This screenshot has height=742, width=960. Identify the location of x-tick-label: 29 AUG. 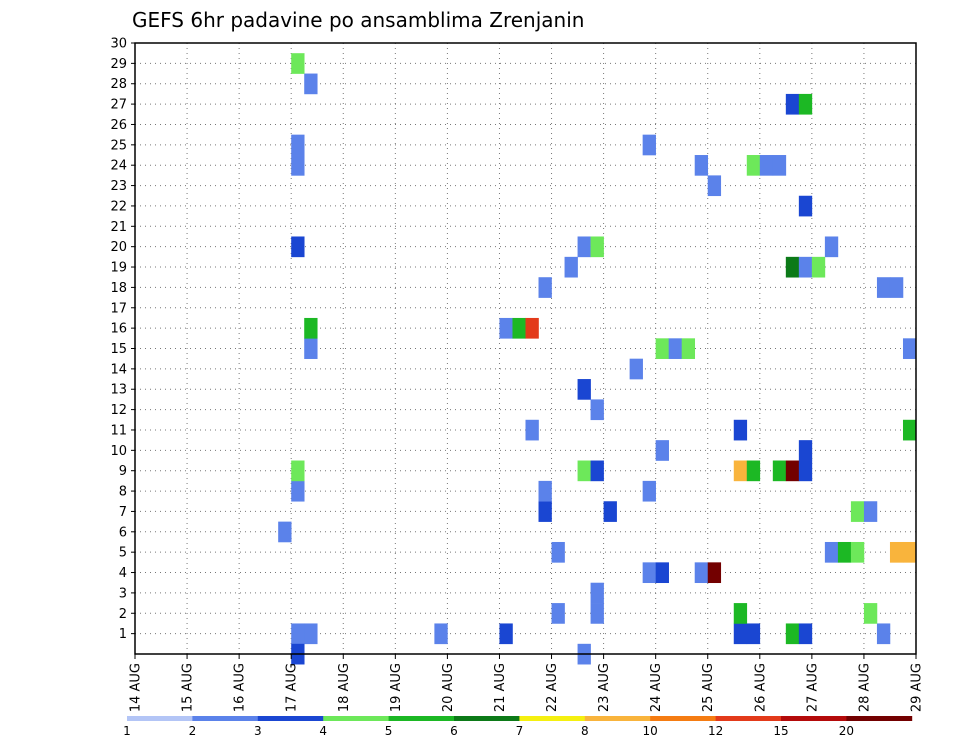
(917, 687).